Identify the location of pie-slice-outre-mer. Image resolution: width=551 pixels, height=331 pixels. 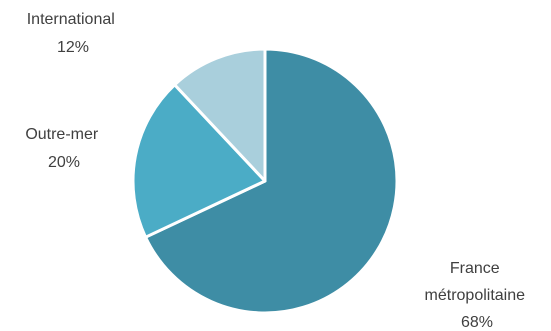
(199, 161).